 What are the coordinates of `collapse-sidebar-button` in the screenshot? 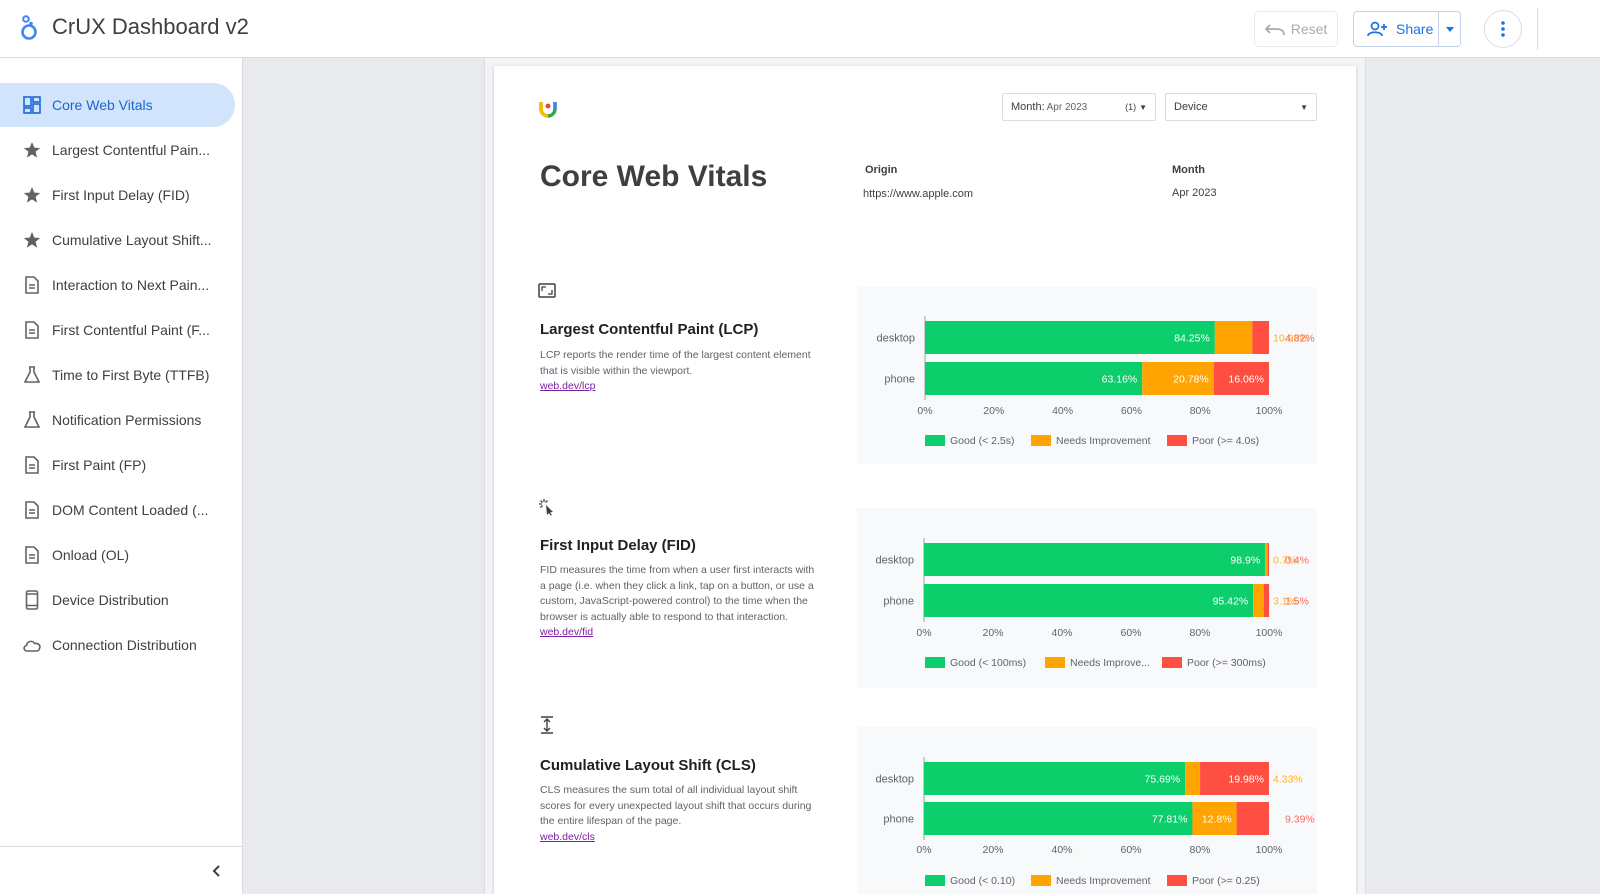 It's located at (216, 871).